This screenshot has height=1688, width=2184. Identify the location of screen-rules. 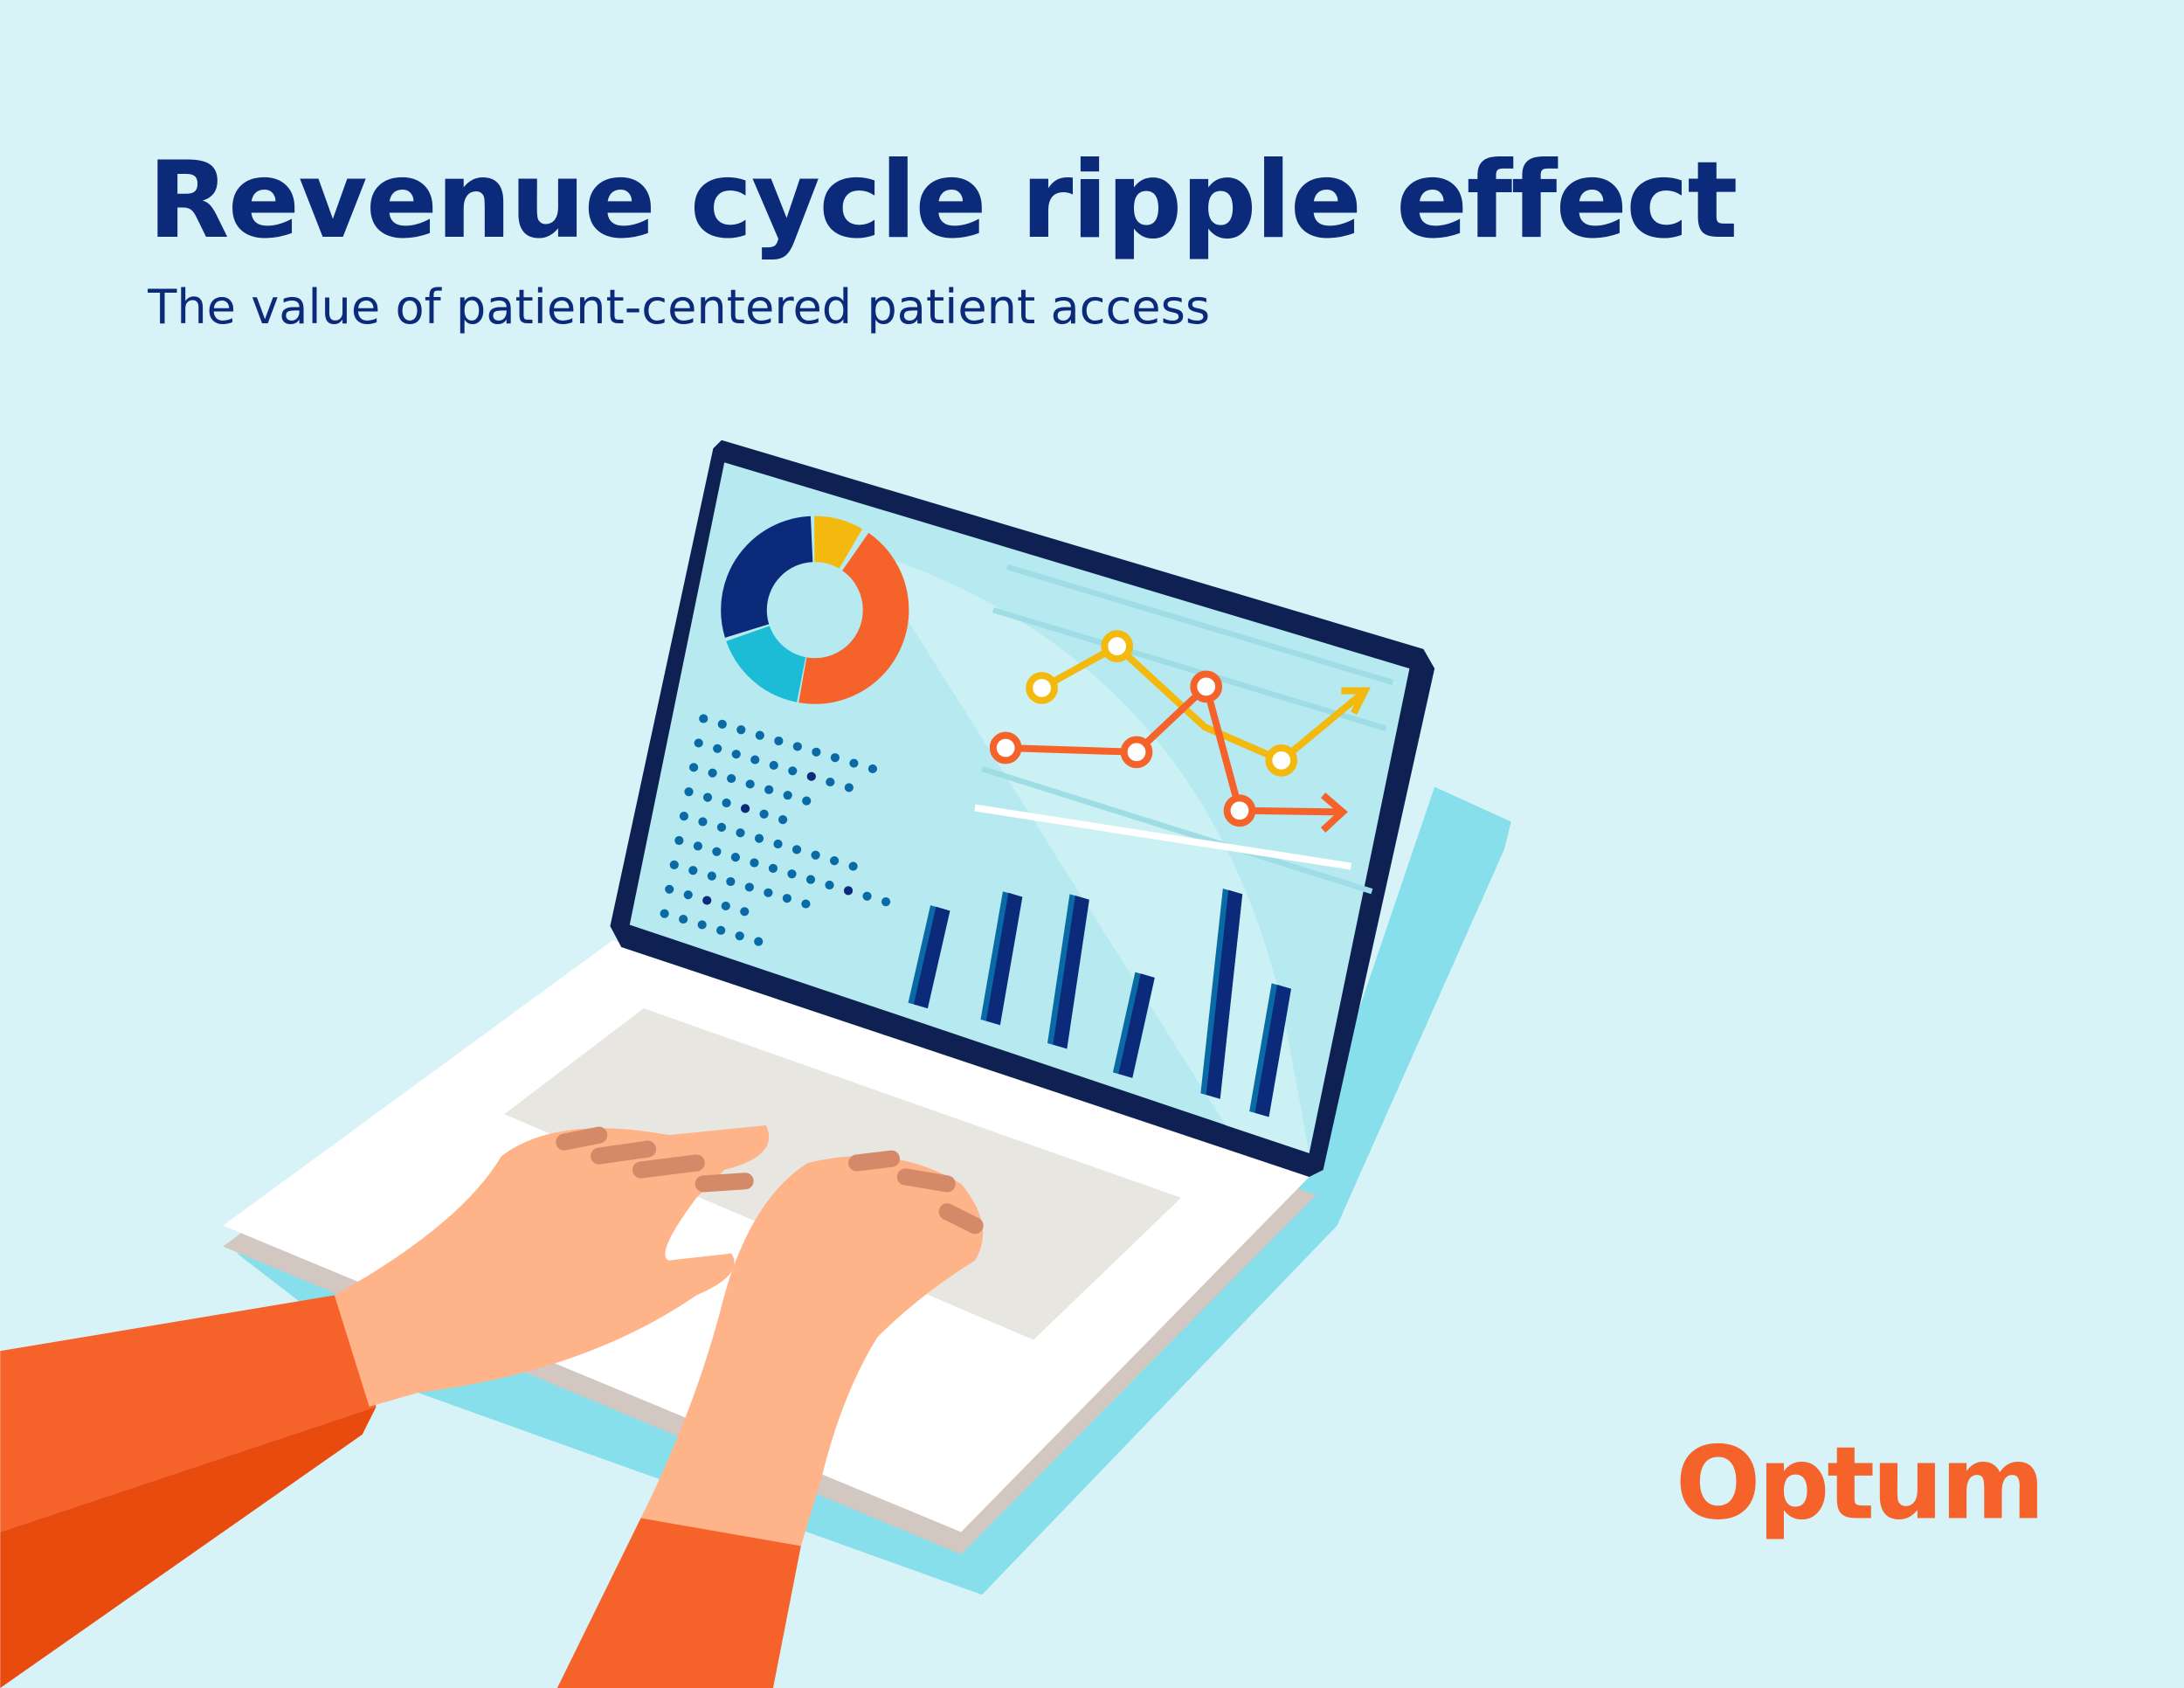
(1184, 729).